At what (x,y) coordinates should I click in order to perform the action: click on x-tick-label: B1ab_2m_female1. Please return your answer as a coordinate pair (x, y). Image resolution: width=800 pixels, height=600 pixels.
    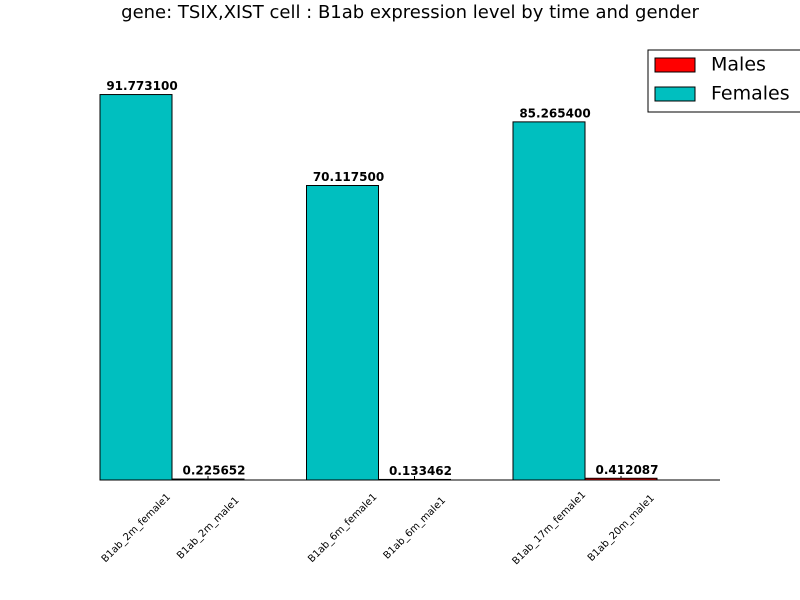
    Looking at the image, I should click on (136, 528).